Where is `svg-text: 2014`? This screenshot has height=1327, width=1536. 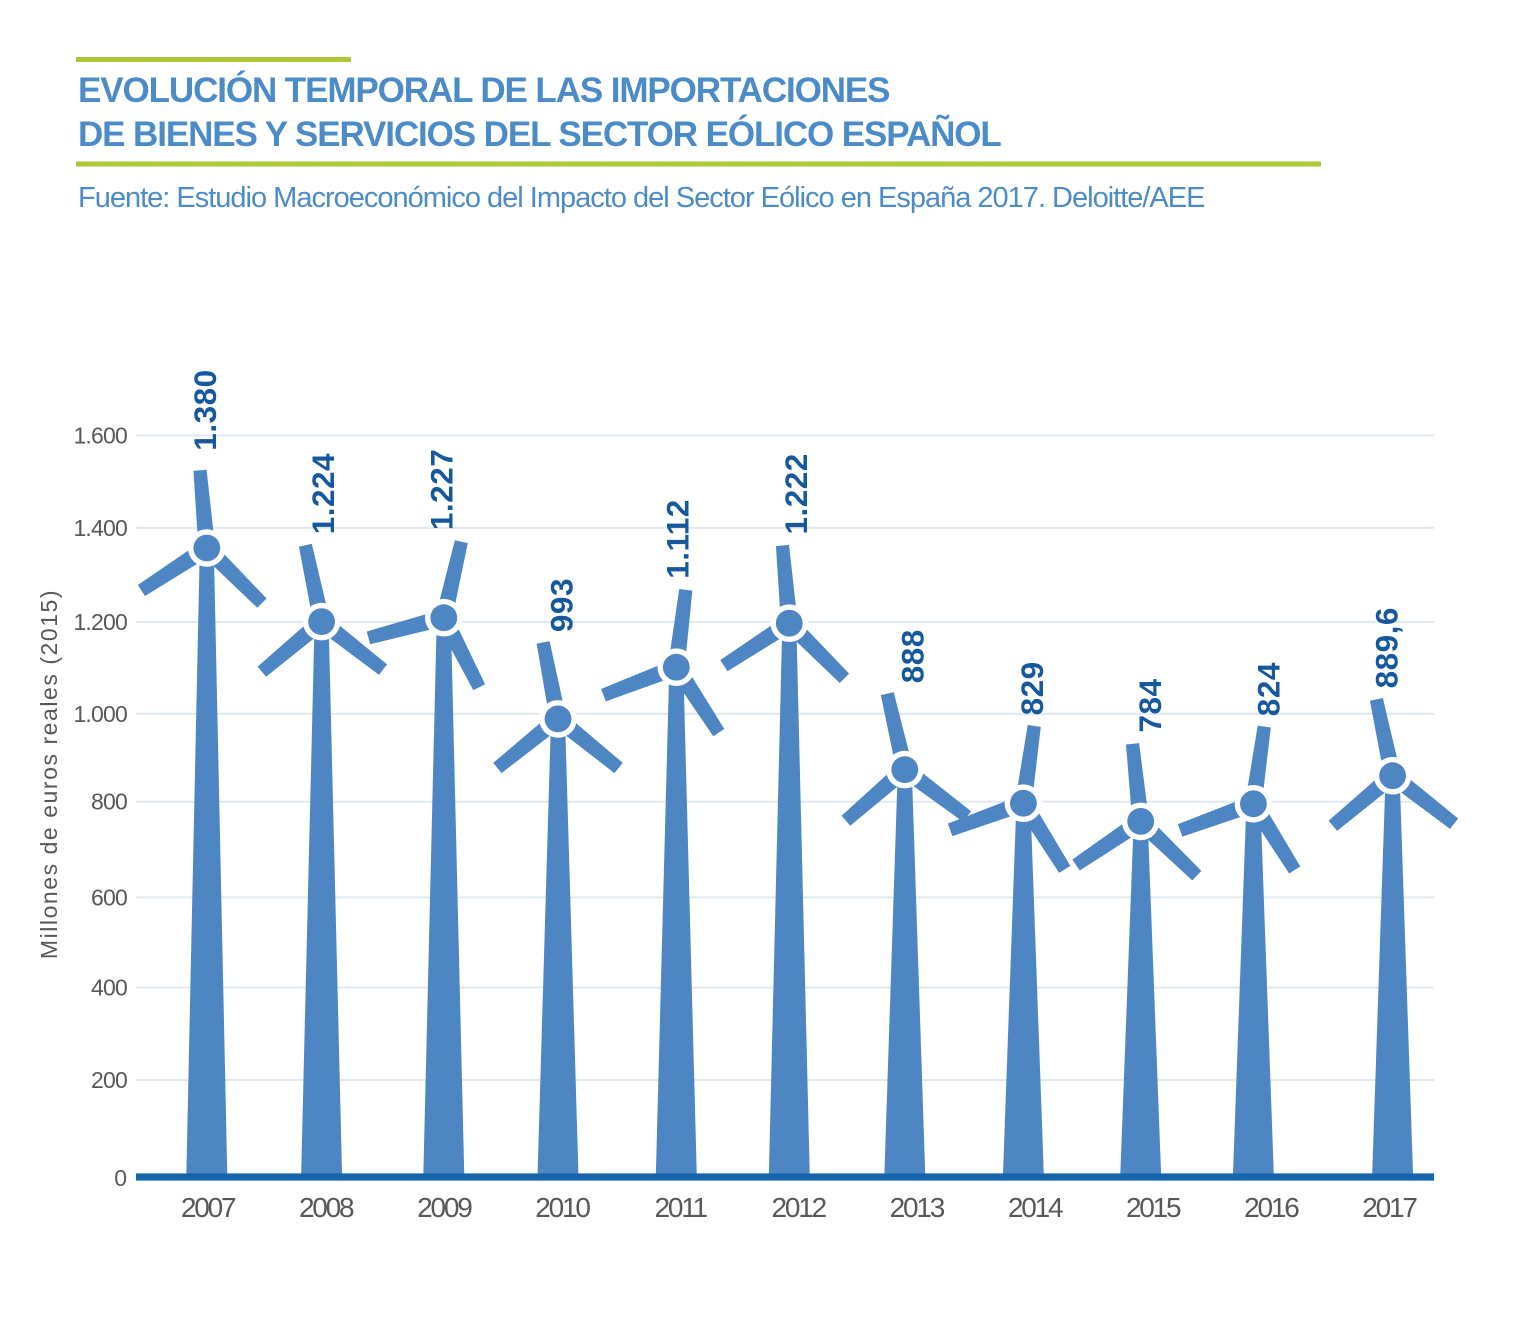
svg-text: 2014 is located at coordinates (1035, 1207).